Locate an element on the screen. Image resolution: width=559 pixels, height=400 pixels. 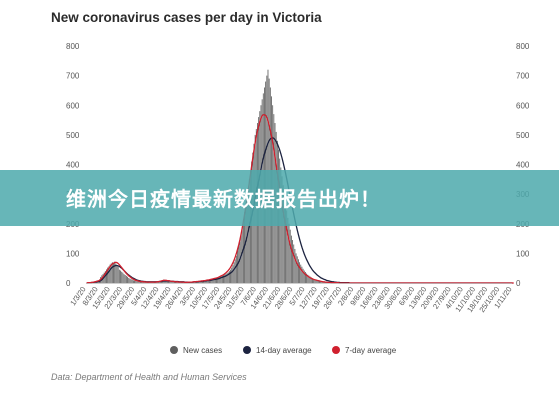
y-tick-label-right: 700 is located at coordinates (523, 76).